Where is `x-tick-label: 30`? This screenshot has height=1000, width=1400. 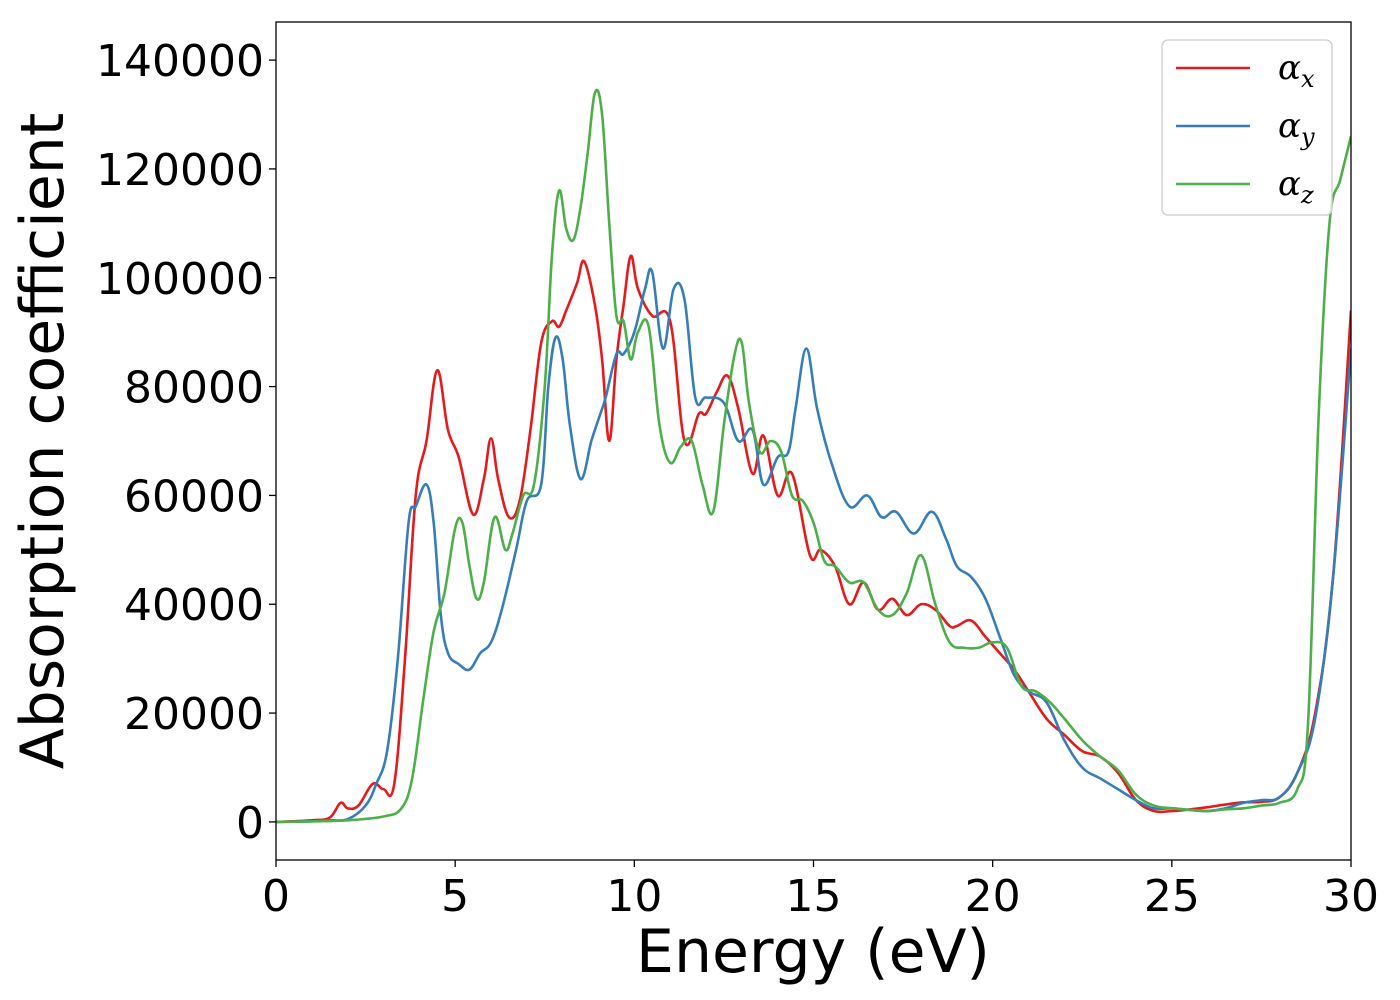
x-tick-label: 30 is located at coordinates (1351, 896).